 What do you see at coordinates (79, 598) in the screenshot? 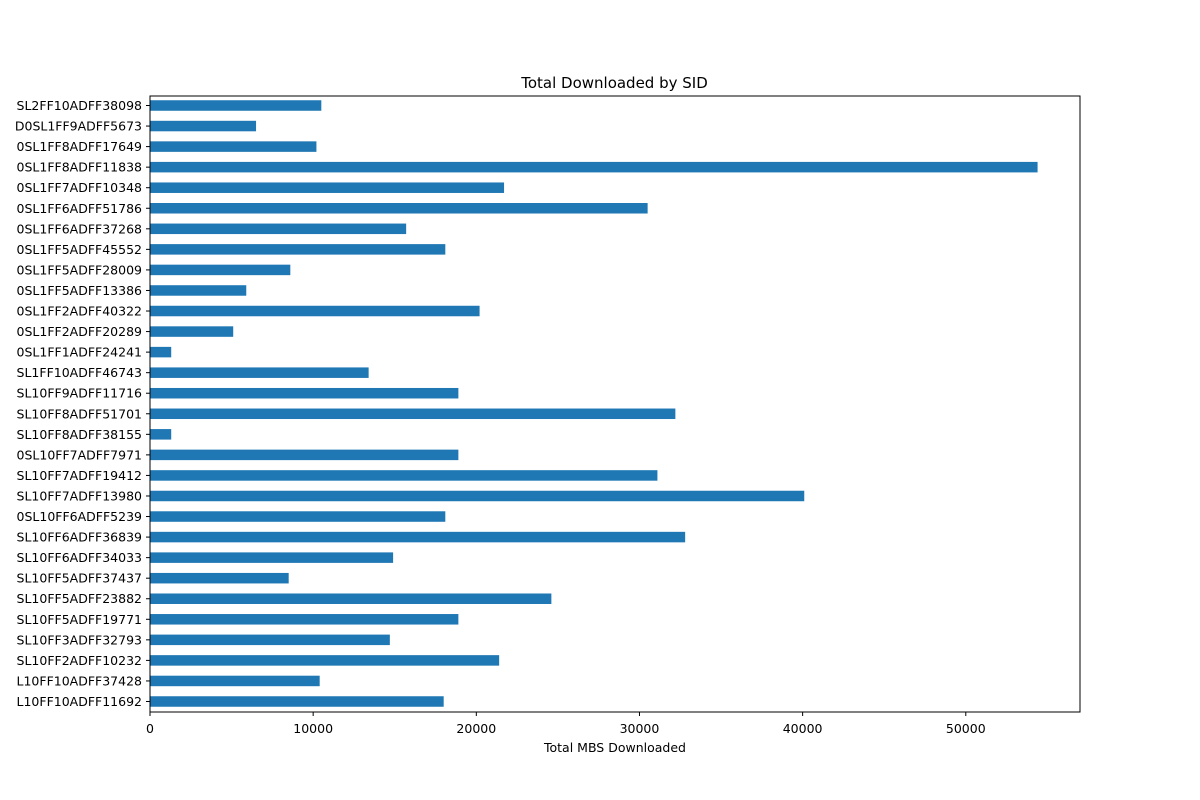
I see `y-tick-label: SL10FF5ADFF23882` at bounding box center [79, 598].